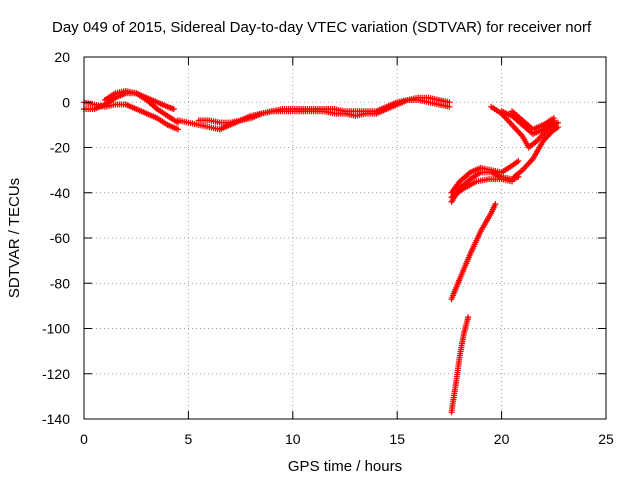 Image resolution: width=640 pixels, height=480 pixels. Describe the element at coordinates (56, 329) in the screenshot. I see `y-tick-label: -100` at that location.